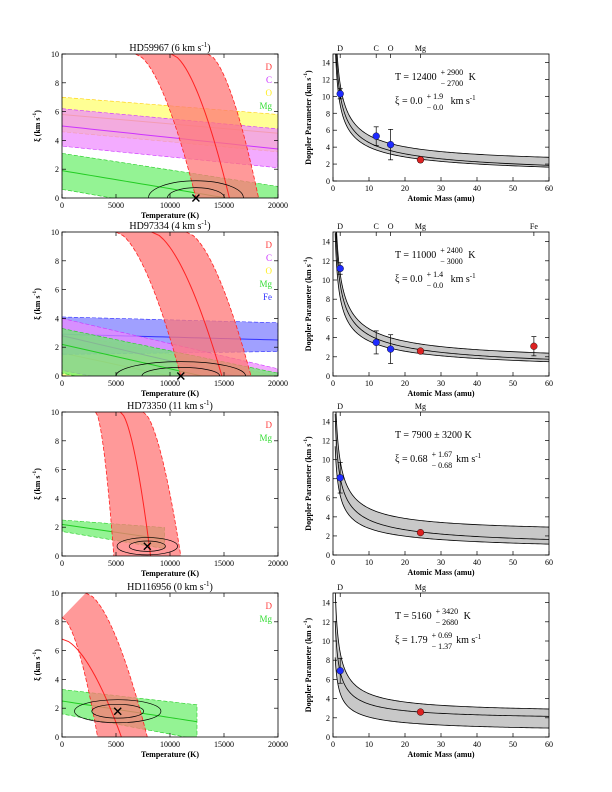  I want to click on temperature-upper-error: + 2400, so click(451, 250).